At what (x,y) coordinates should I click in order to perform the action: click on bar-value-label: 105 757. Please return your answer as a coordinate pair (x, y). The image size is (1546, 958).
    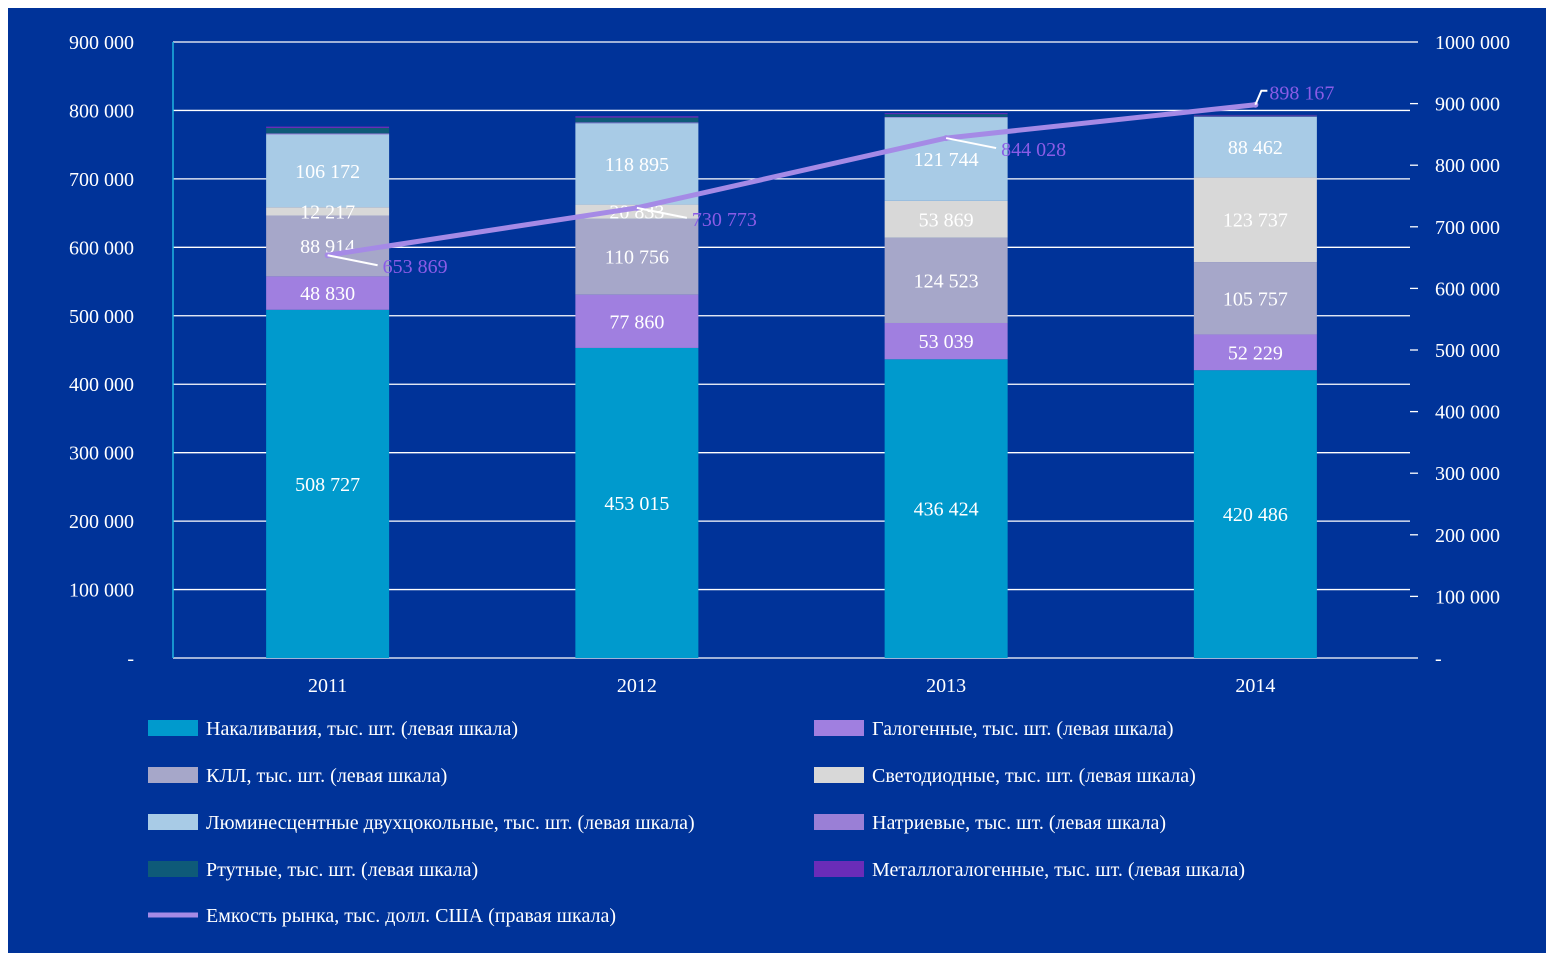
    Looking at the image, I should click on (1255, 299).